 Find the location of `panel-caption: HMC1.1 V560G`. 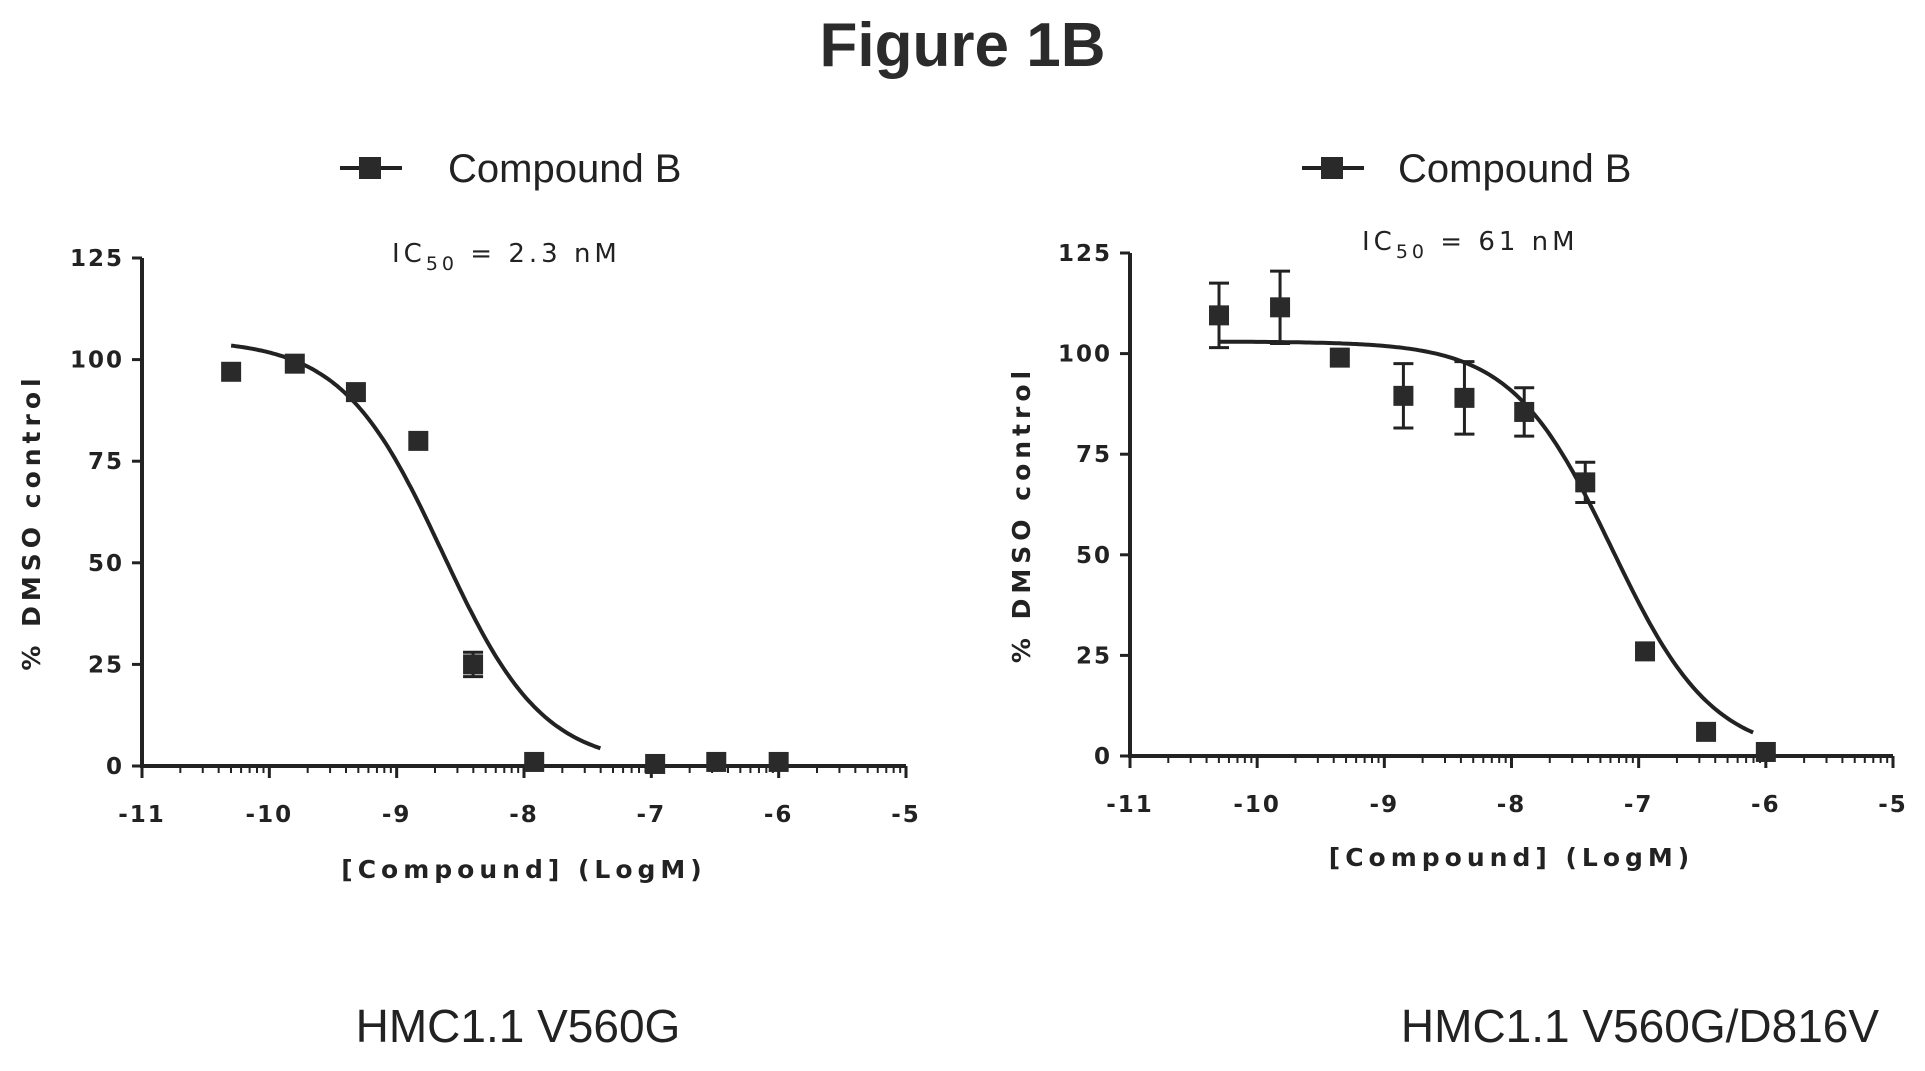

panel-caption: HMC1.1 V560G is located at coordinates (518, 1026).